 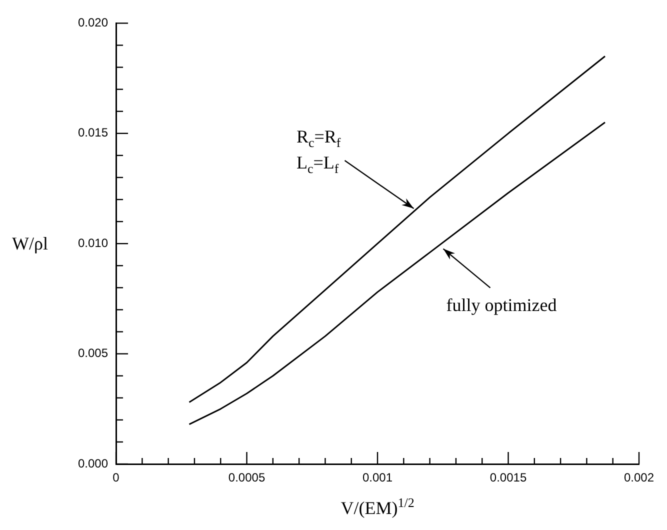 I want to click on x-tick-label: 0.0015, so click(x=508, y=477).